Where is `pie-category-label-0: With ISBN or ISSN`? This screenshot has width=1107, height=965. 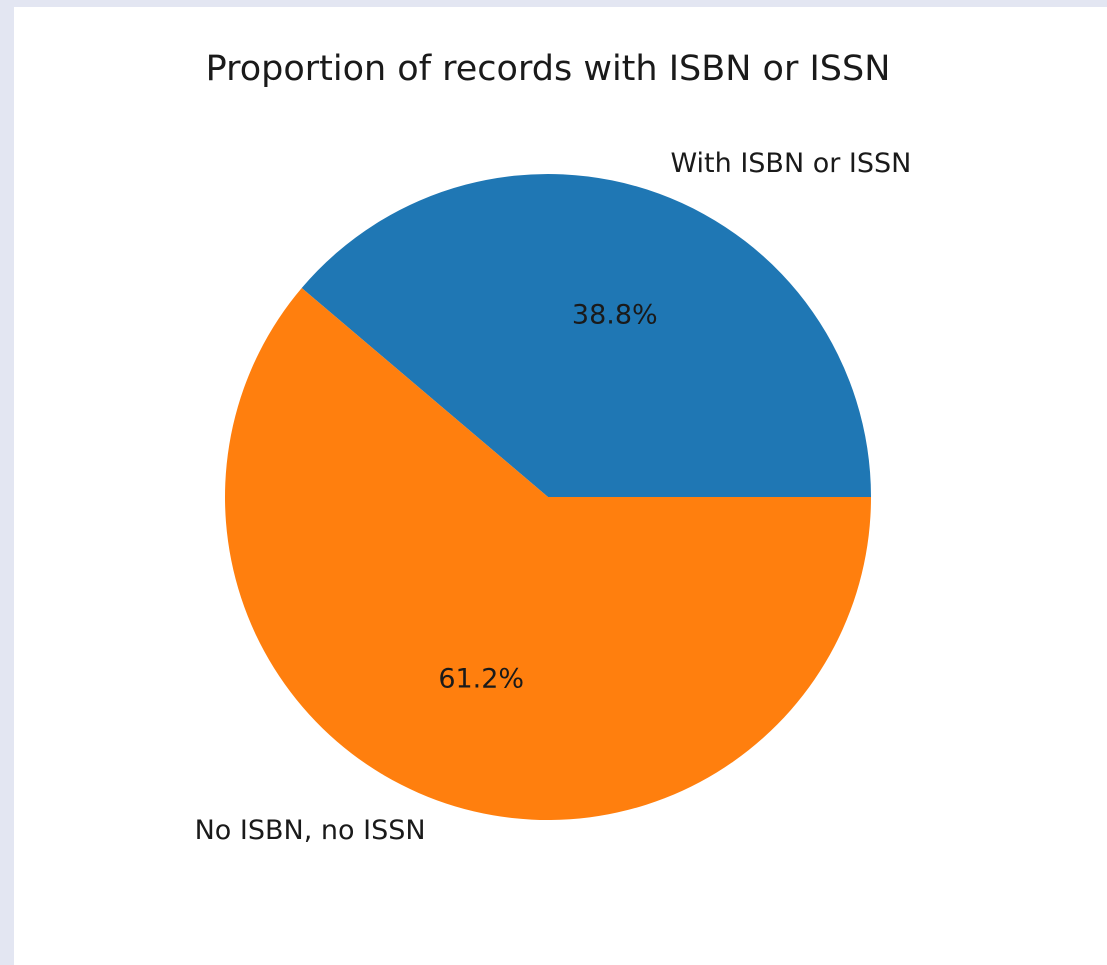
pie-category-label-0: With ISBN or ISSN is located at coordinates (790, 163).